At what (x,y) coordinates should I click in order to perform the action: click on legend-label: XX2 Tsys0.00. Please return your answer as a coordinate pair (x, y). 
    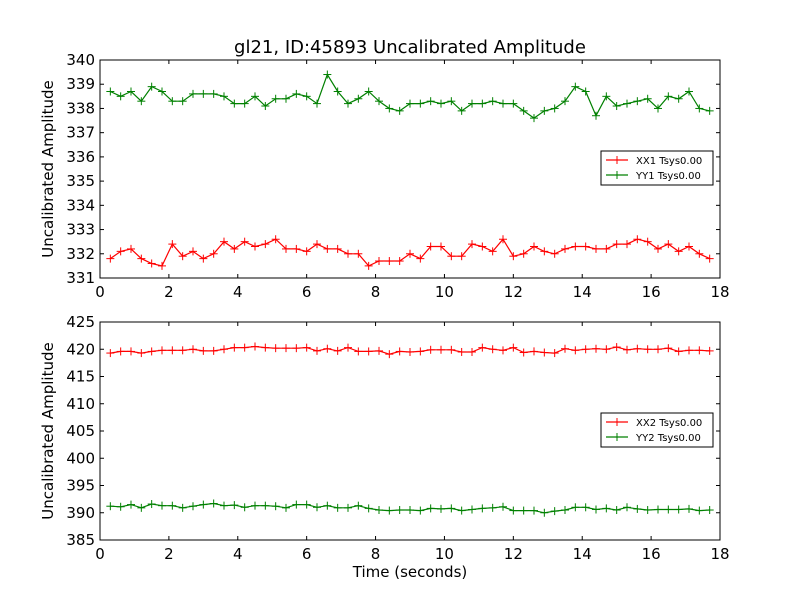
    Looking at the image, I should click on (669, 423).